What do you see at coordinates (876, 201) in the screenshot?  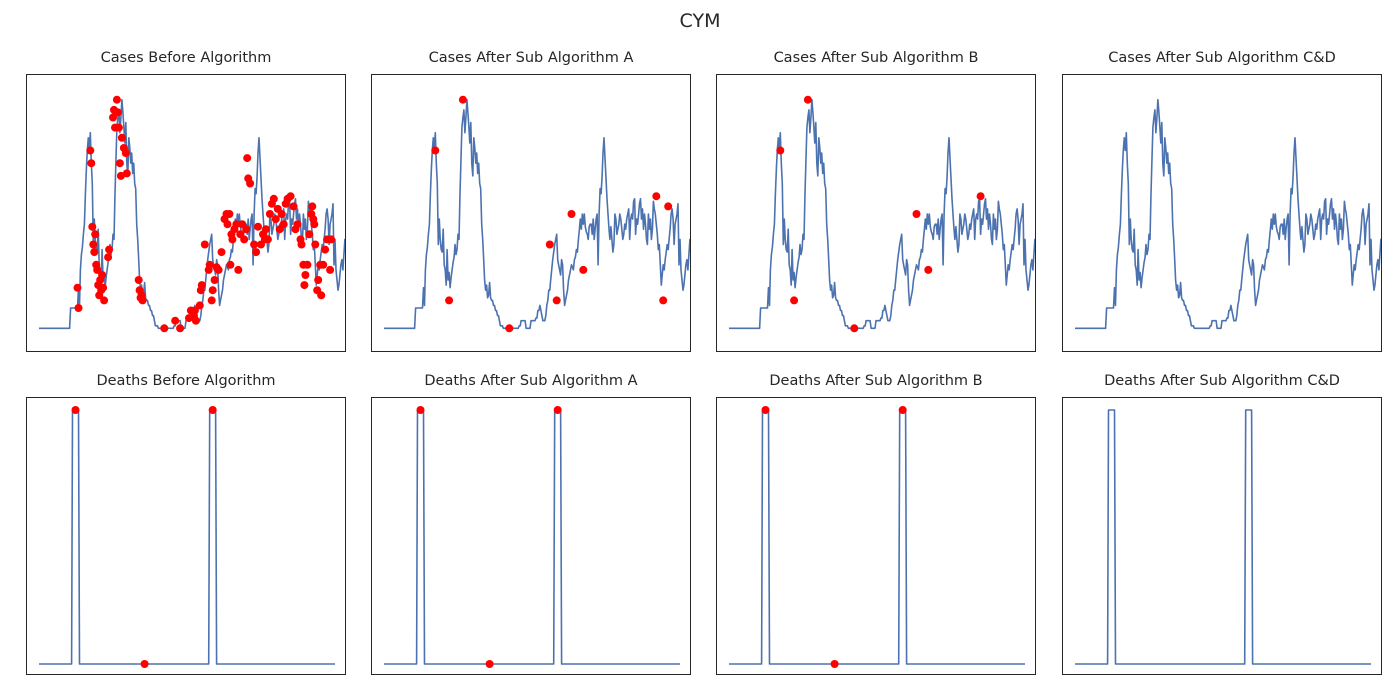 I see `subplot-cases-3: Cases After Sub Algorithm B` at bounding box center [876, 201].